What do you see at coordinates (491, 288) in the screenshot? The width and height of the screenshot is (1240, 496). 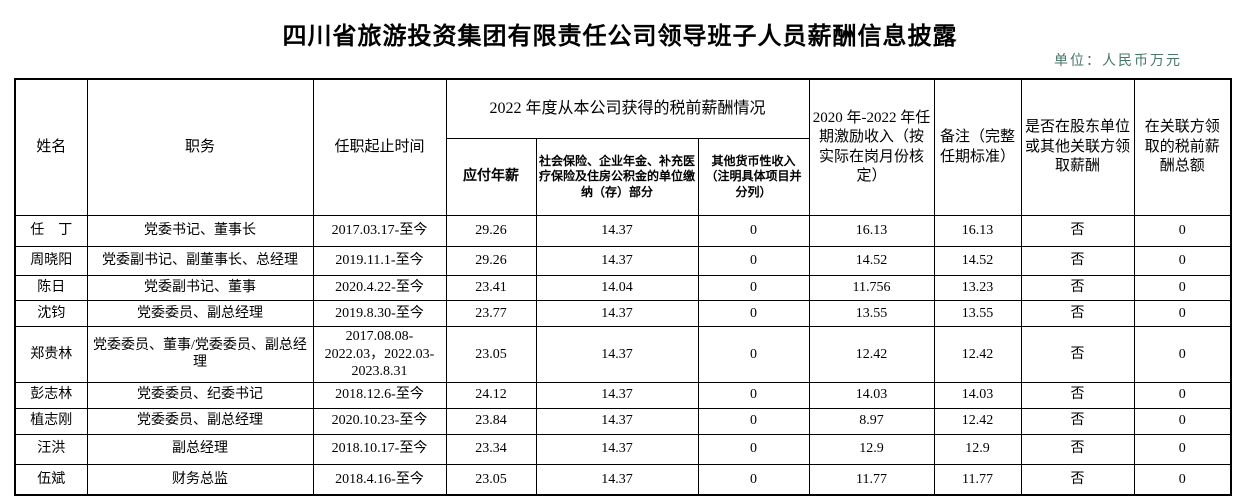 I see `cell-payable-salary: 23.41` at bounding box center [491, 288].